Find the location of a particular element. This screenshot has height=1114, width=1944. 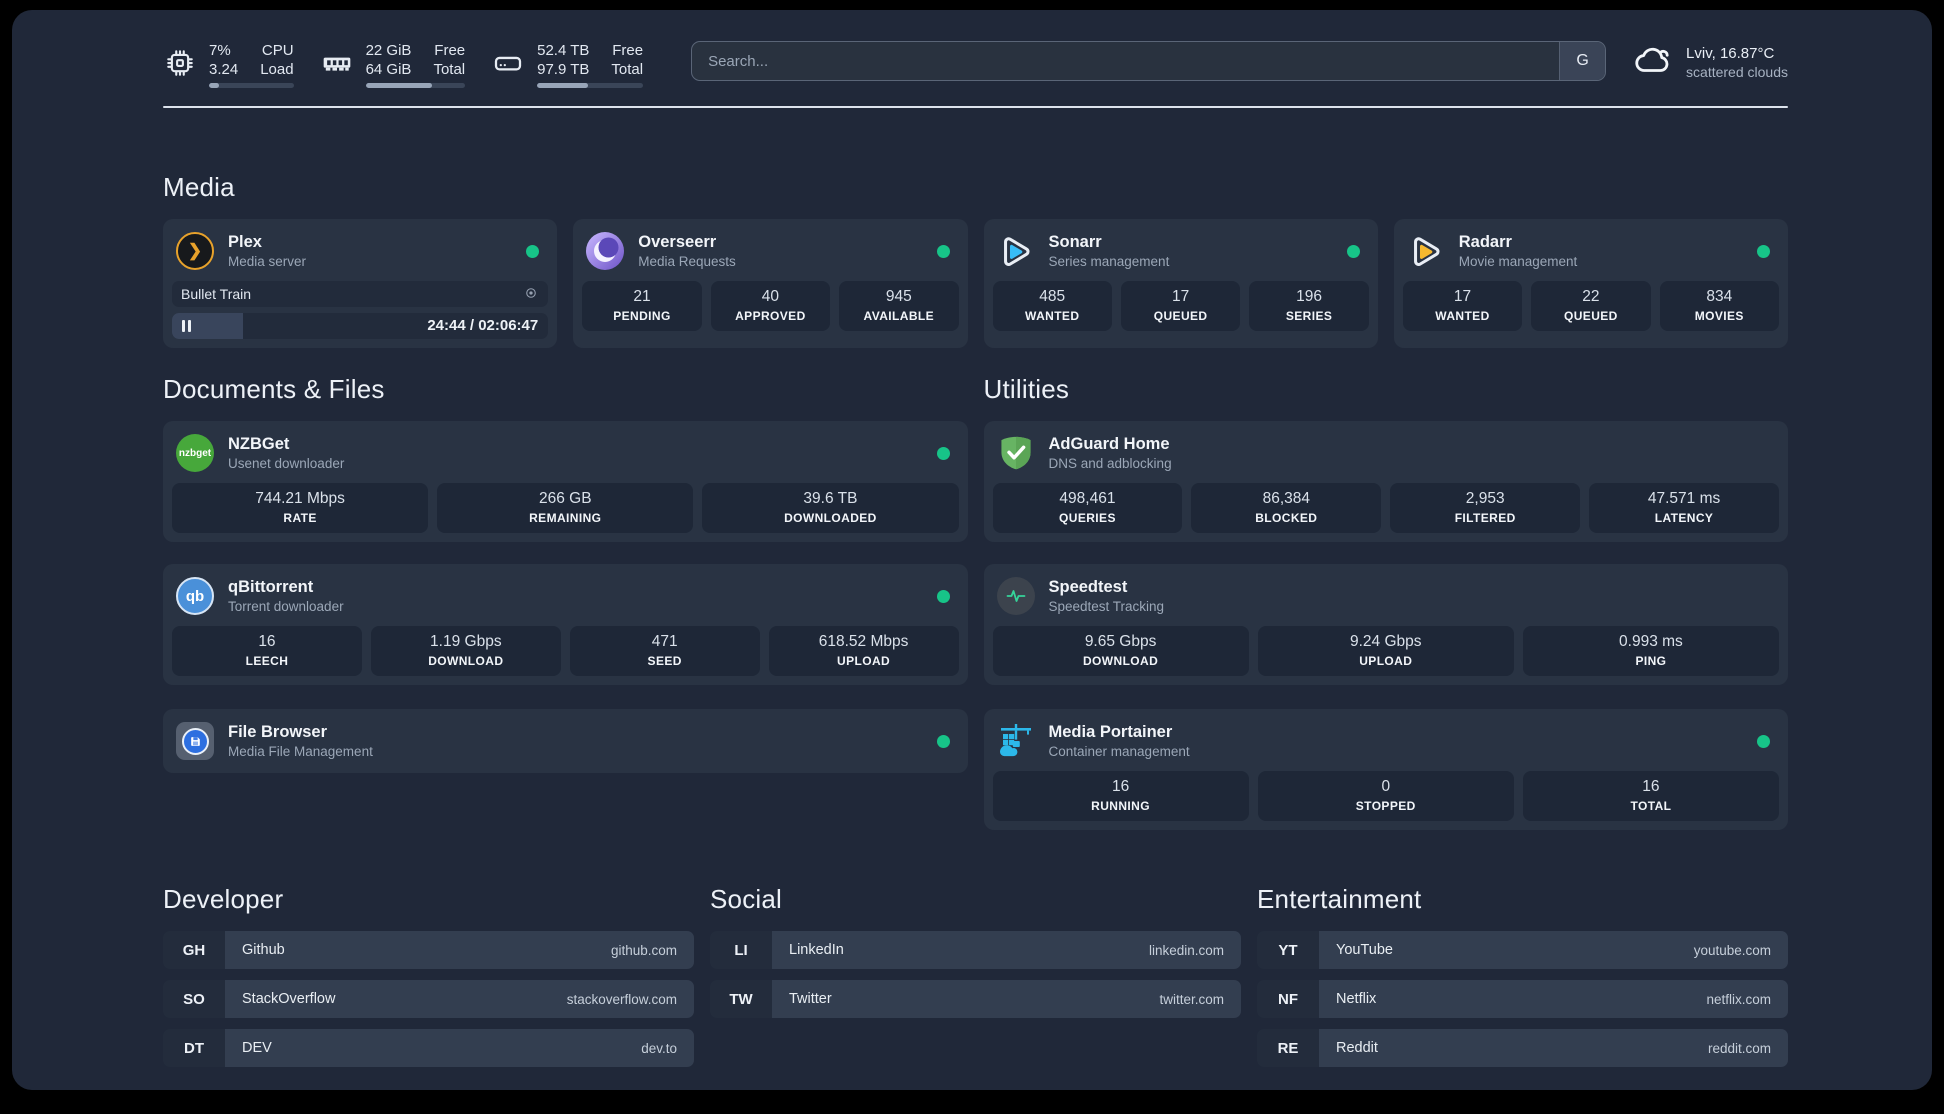

now-playing-title-row: Bullet Train is located at coordinates (360, 294).